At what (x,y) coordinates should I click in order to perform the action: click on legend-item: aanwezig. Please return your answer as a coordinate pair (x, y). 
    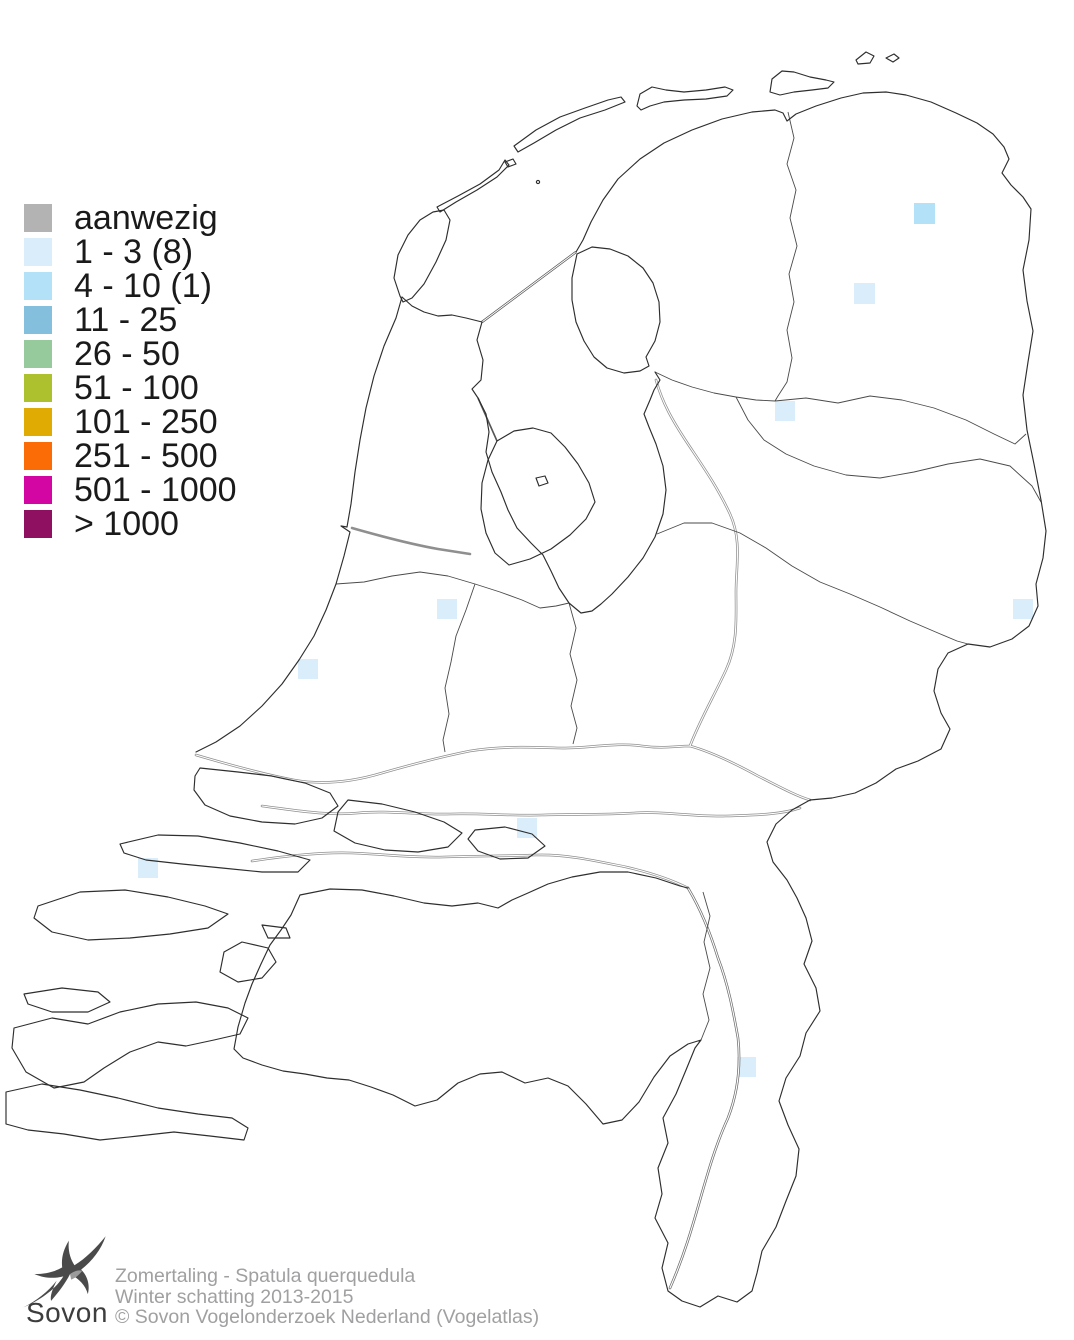
    Looking at the image, I should click on (130, 218).